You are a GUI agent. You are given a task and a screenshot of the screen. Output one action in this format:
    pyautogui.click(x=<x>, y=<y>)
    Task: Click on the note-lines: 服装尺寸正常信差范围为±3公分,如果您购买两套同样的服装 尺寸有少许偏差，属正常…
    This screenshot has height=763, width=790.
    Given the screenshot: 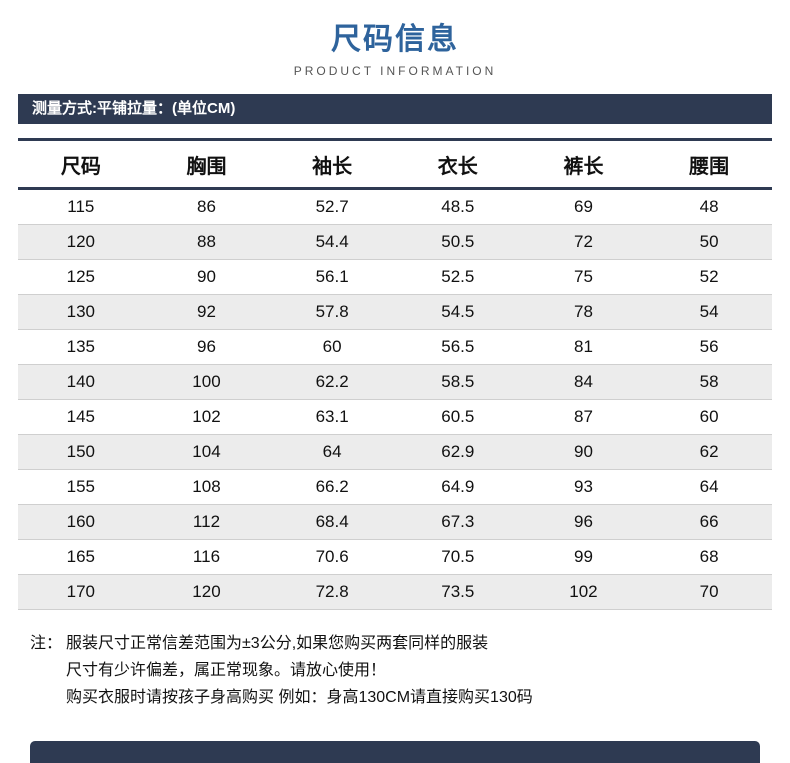 What is the action you would take?
    pyautogui.click(x=299, y=670)
    